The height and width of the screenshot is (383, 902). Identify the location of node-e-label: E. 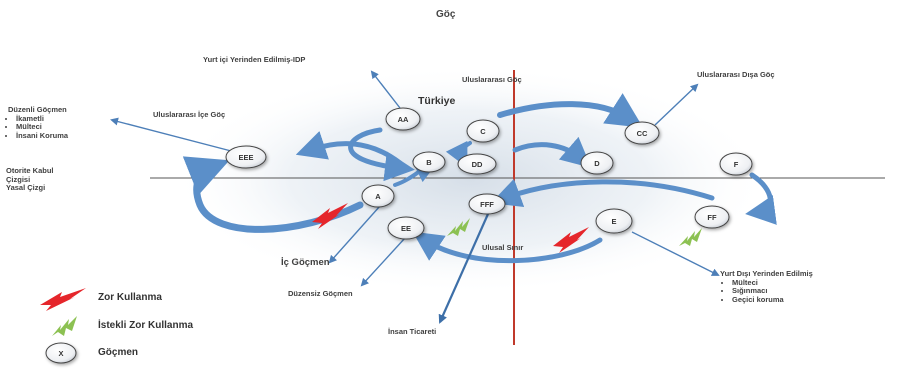
(613, 221).